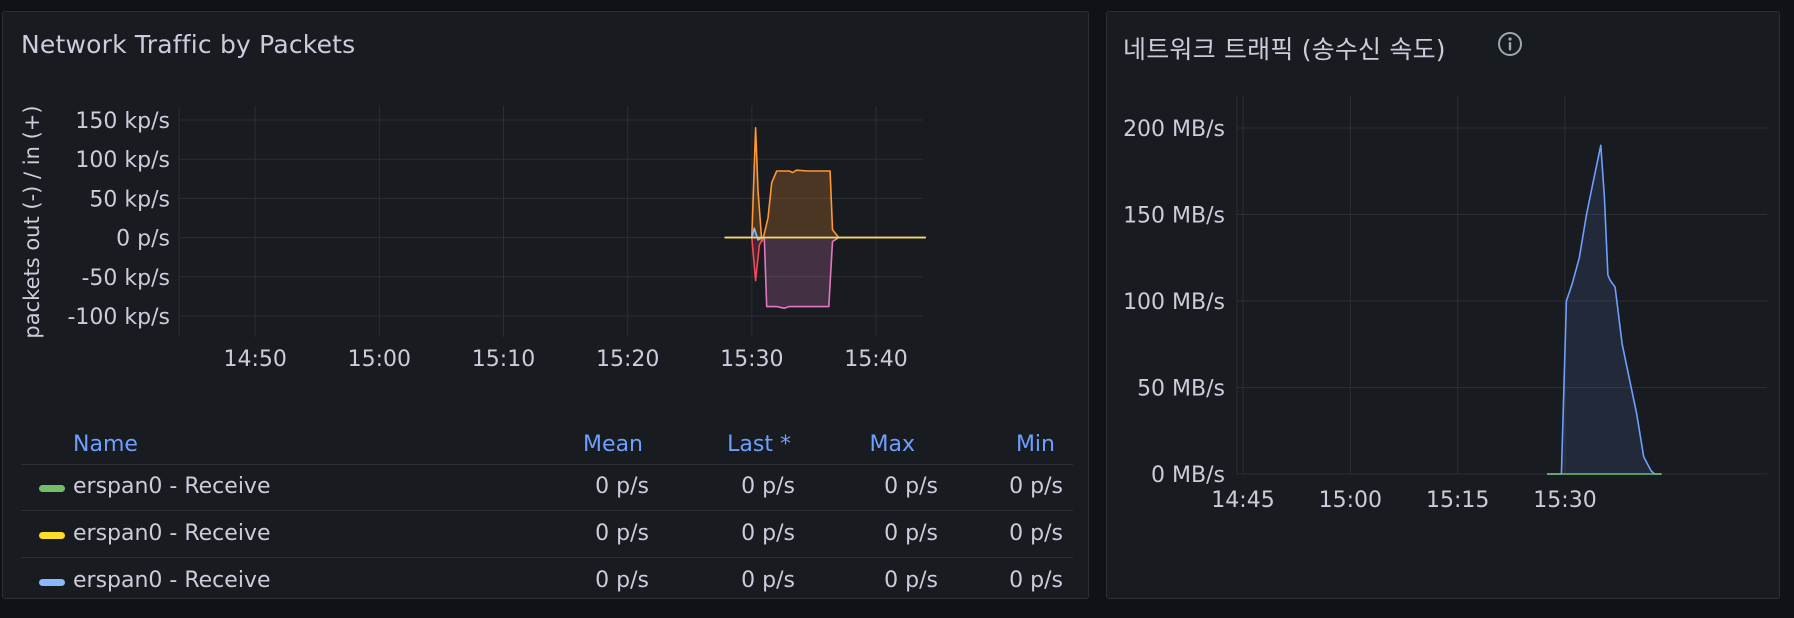  Describe the element at coordinates (1510, 44) in the screenshot. I see `info-circle-icon` at that location.